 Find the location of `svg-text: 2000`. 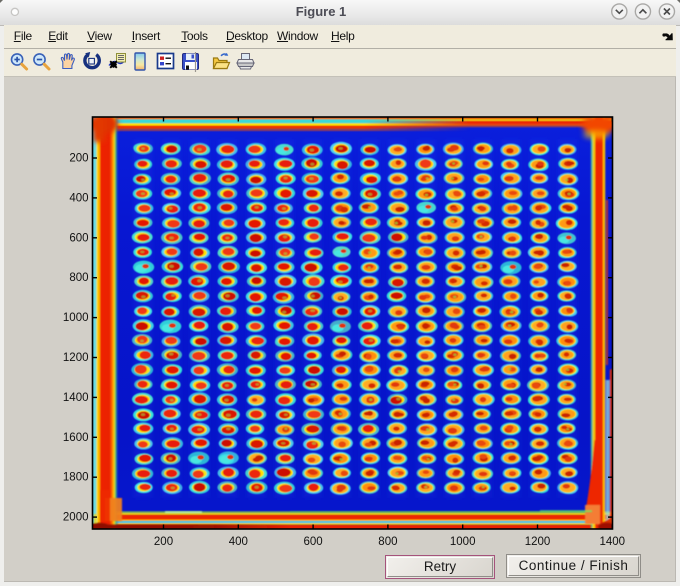

svg-text: 2000 is located at coordinates (76, 518).